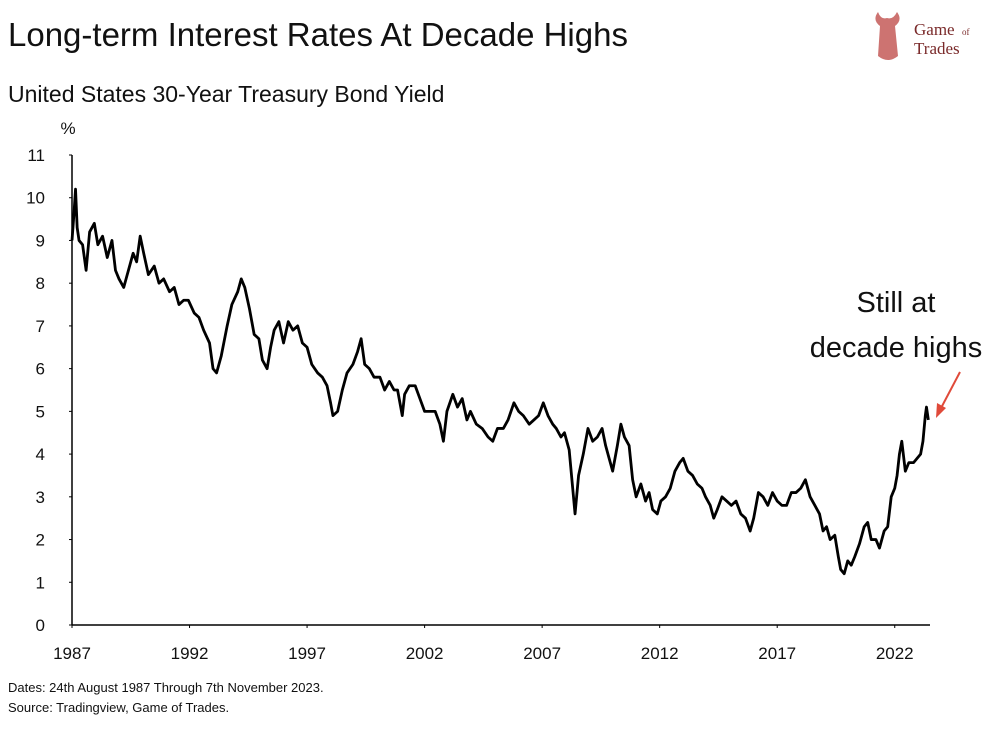 The height and width of the screenshot is (735, 1000). What do you see at coordinates (67, 128) in the screenshot?
I see `y-axis-label: %` at bounding box center [67, 128].